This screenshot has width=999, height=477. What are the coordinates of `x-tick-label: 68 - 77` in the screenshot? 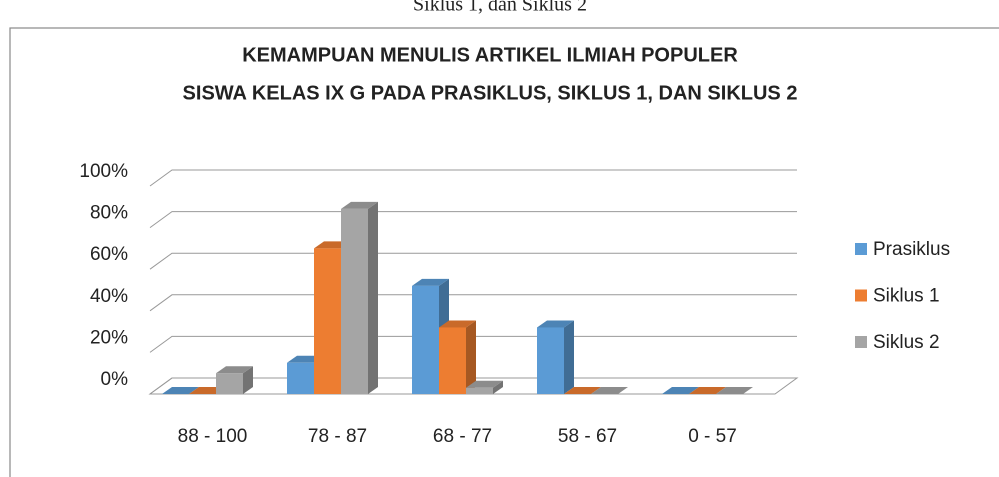 It's located at (462, 436).